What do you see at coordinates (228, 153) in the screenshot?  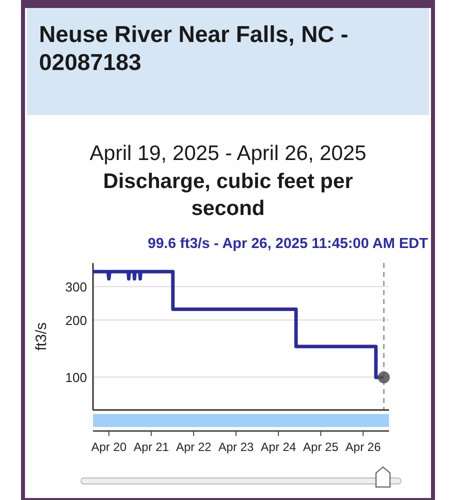 I see `chart-subtitle: April 19, 2025 - April 26, 2025` at bounding box center [228, 153].